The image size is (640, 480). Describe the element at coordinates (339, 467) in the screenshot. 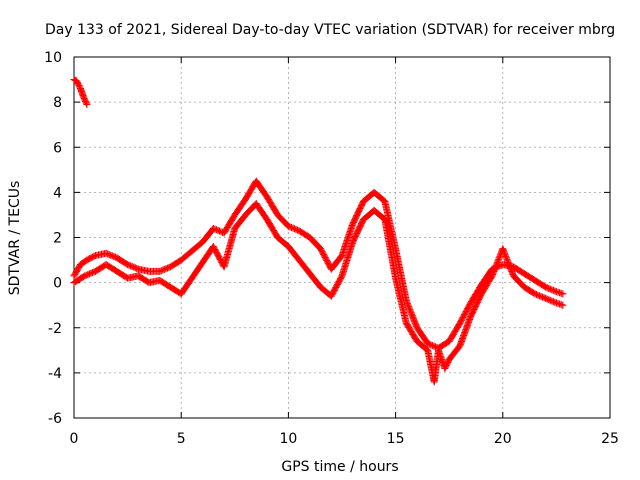

I see `x-axis-label: GPS time / hours` at that location.